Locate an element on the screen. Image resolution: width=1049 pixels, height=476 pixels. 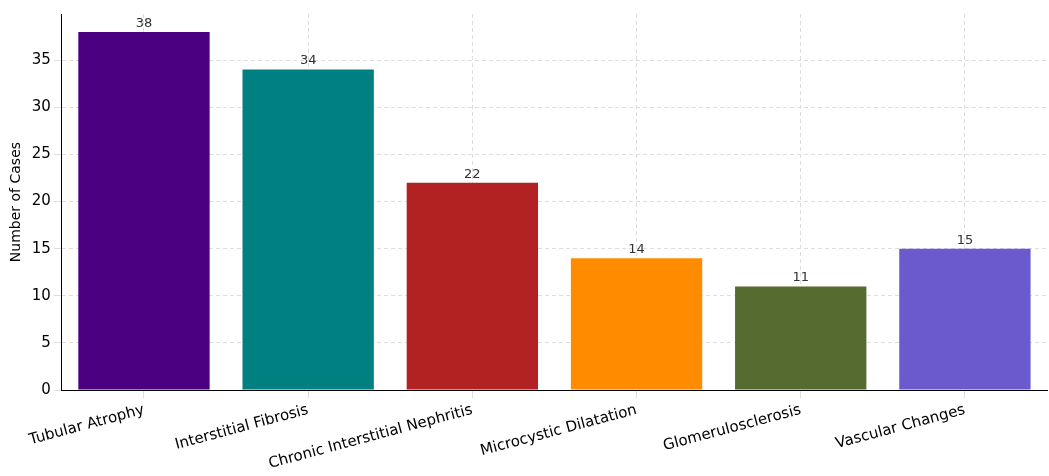
y-tick-label: 30 is located at coordinates (41, 106).